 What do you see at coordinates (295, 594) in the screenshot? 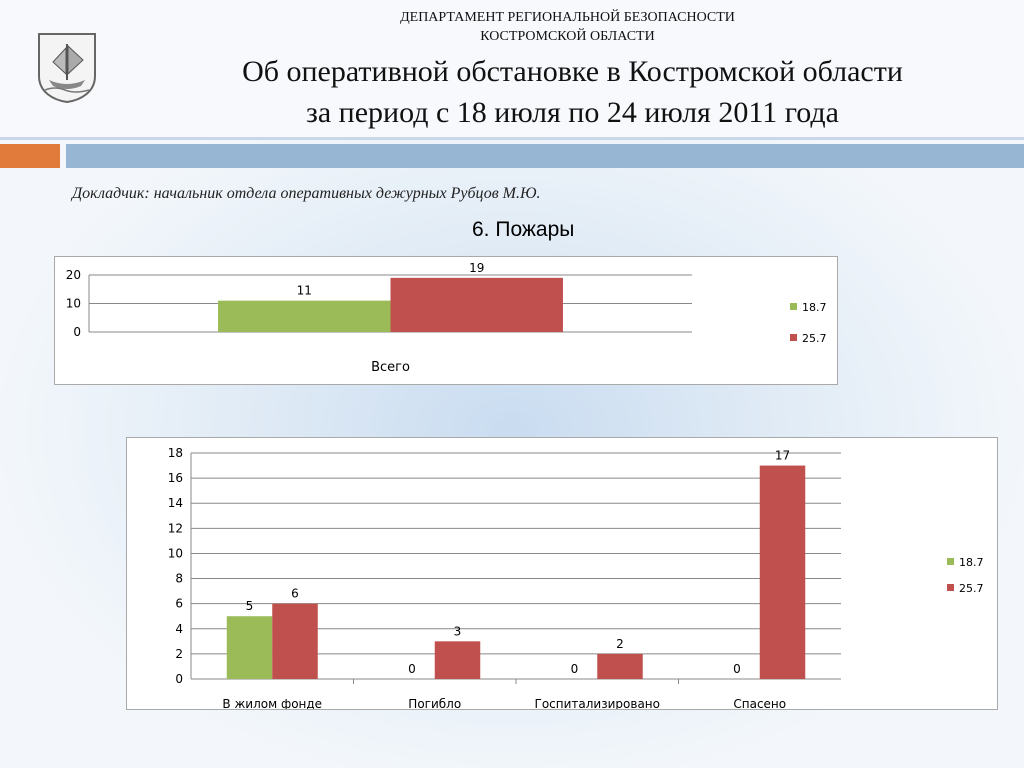
I see `data-label: 6` at bounding box center [295, 594].